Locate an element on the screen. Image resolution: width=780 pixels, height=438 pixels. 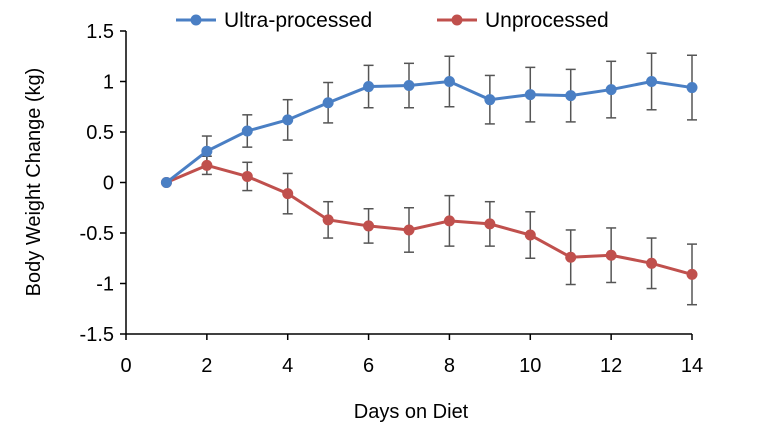
y-tick-label: 0 is located at coordinates (108, 184).